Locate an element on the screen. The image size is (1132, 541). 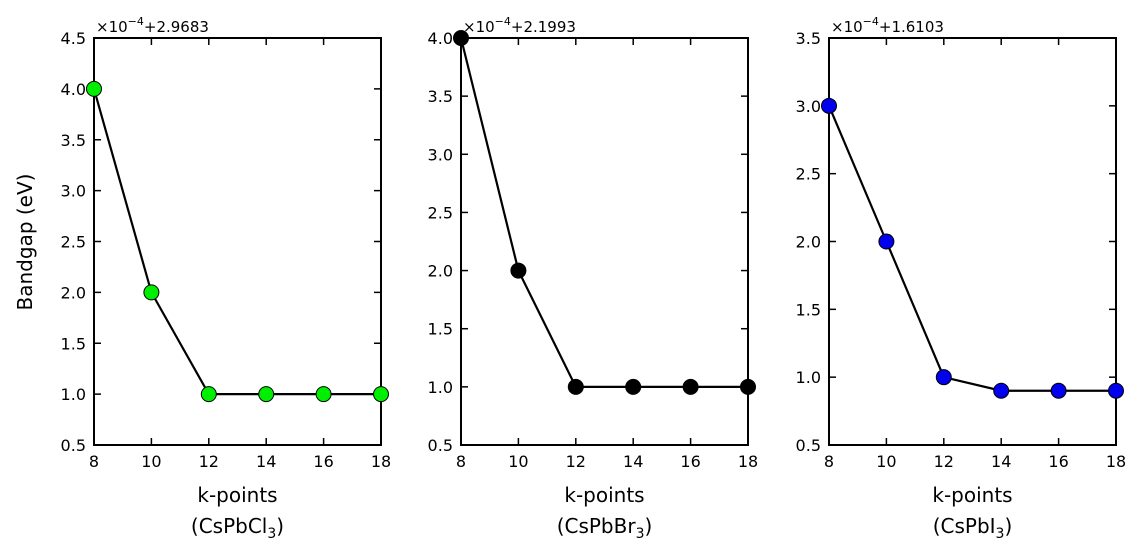
compound-label: (CsPbCl3) is located at coordinates (237, 527).